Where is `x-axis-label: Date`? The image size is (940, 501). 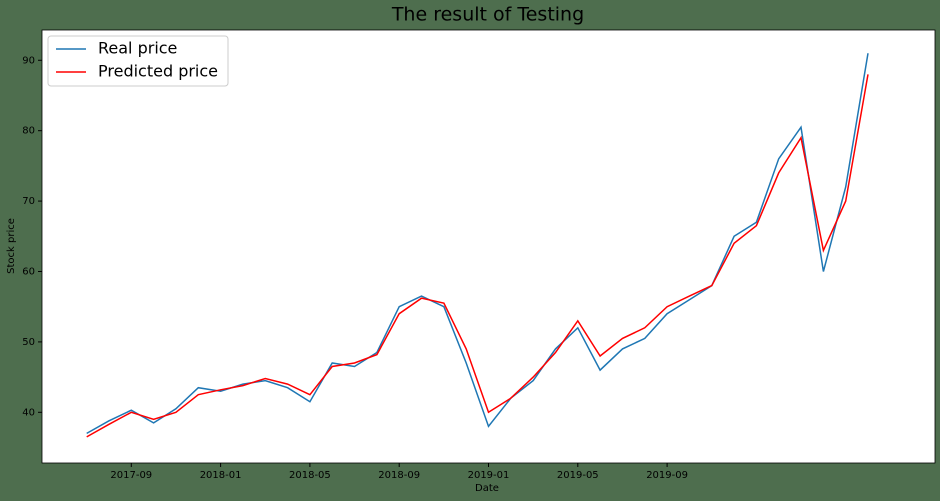
x-axis-label: Date is located at coordinates (487, 488).